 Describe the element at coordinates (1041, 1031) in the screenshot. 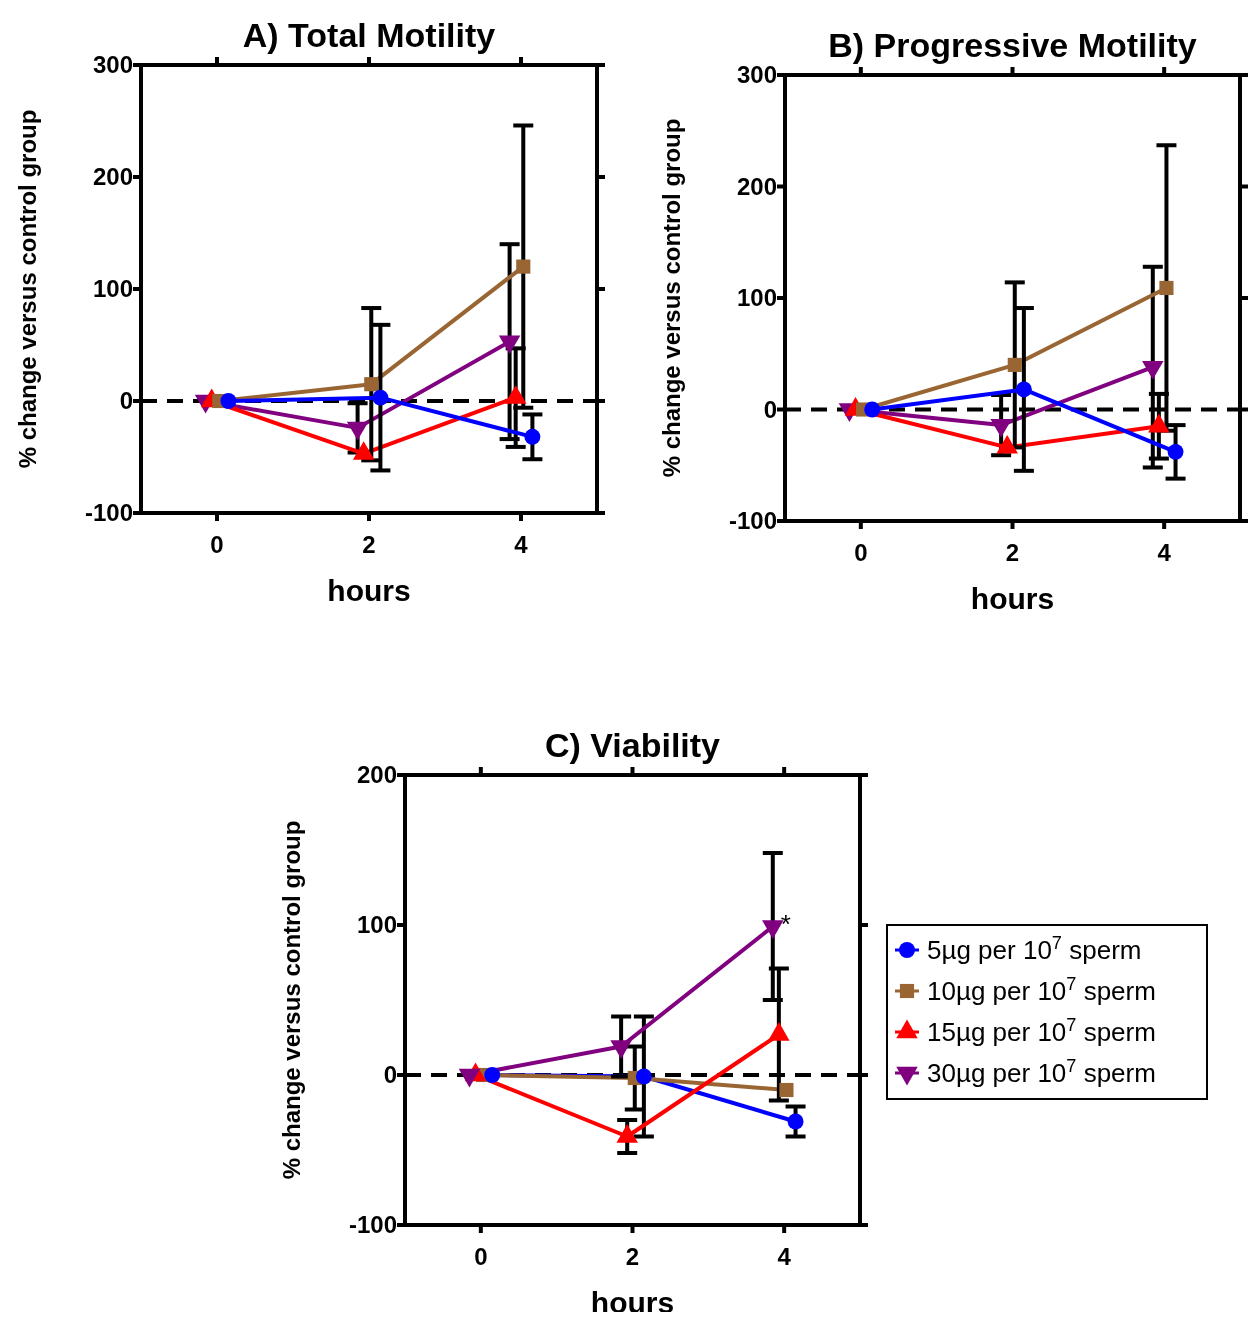

I see `legend-label: 15µg per 10$^{7}$ sperm` at that location.